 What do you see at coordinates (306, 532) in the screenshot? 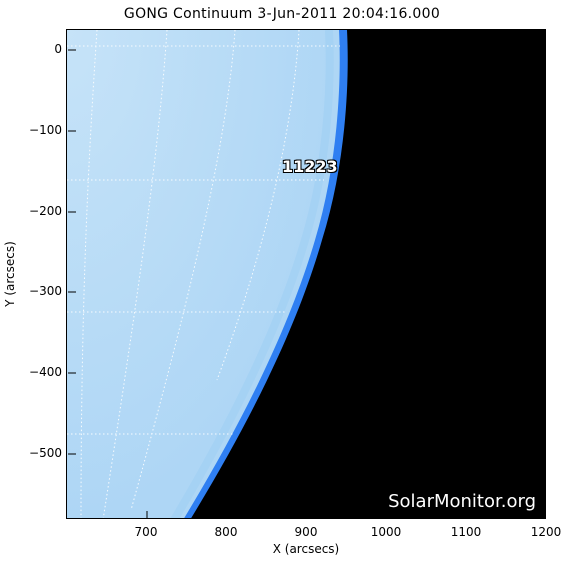
I see `x-tick-label: 900` at bounding box center [306, 532].